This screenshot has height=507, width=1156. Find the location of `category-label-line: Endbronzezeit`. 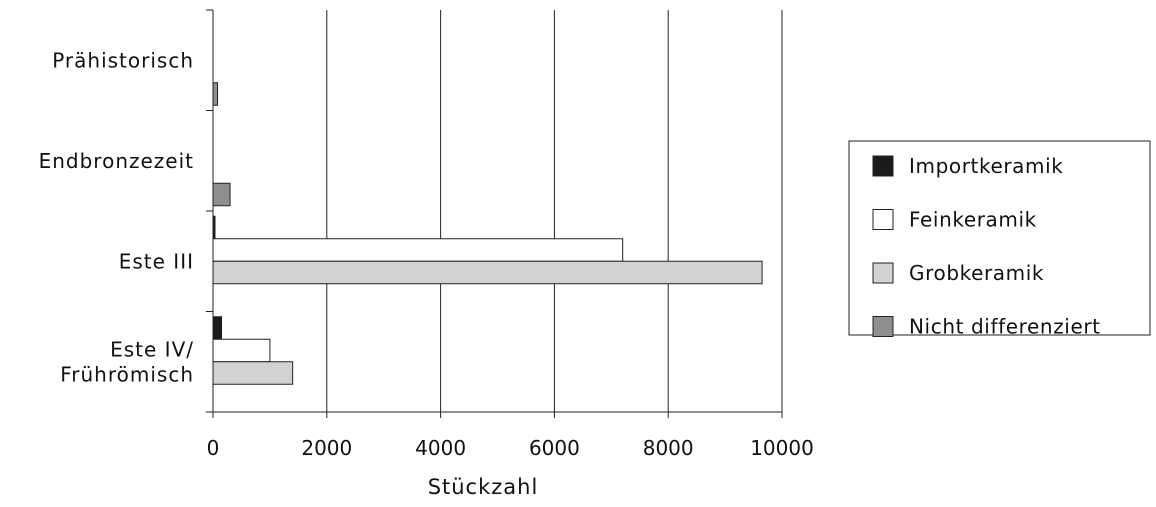

category-label-line: Endbronzezeit is located at coordinates (116, 161).